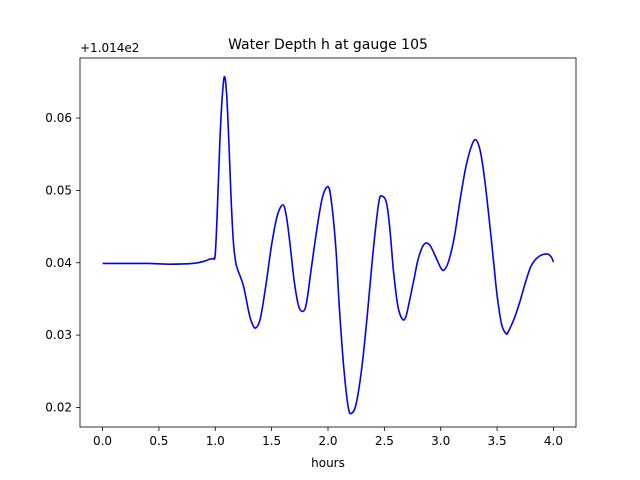  Describe the element at coordinates (553, 441) in the screenshot. I see `x-tick-label: 4.0` at that location.